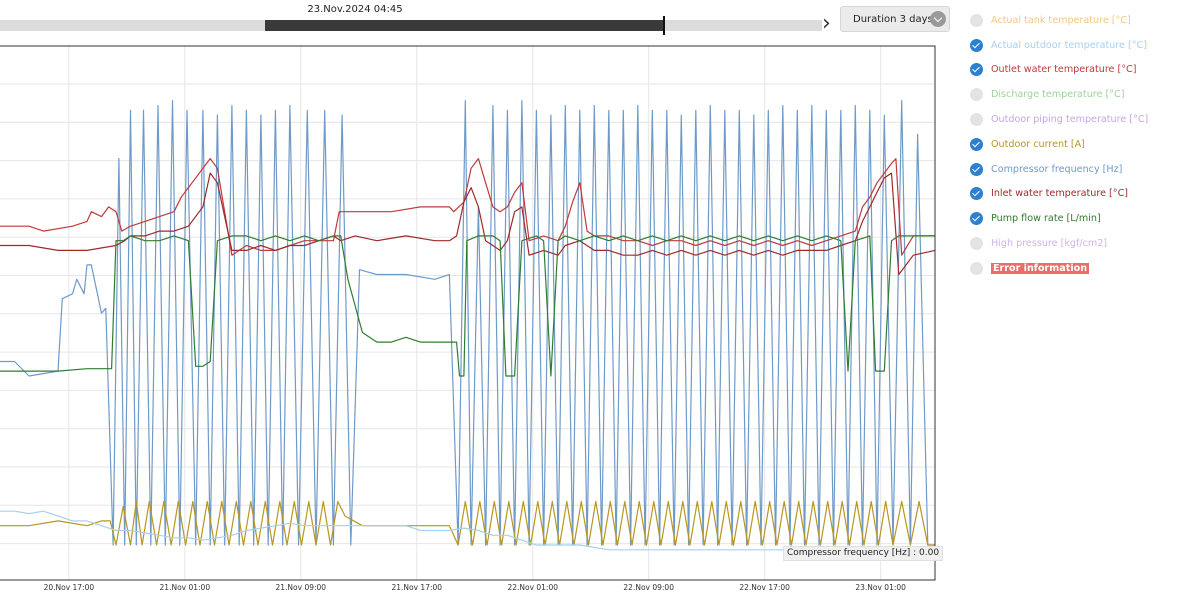 The width and height of the screenshot is (1200, 601). I want to click on legend-label: Inlet water temperature [°C], so click(1060, 194).